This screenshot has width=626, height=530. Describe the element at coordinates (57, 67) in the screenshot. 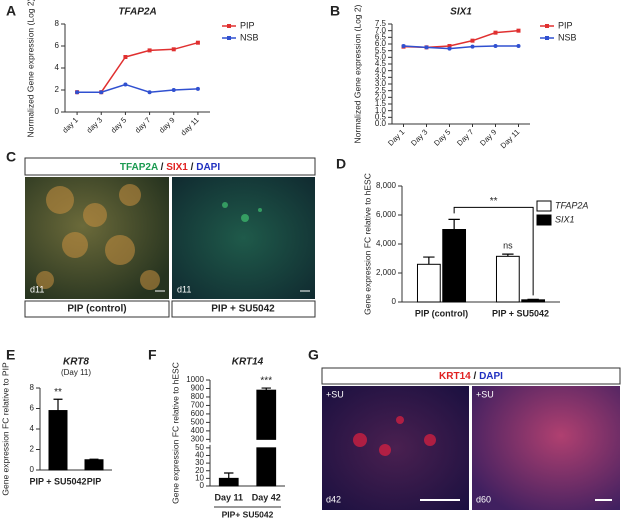

I see `y-tick-label: 4` at that location.